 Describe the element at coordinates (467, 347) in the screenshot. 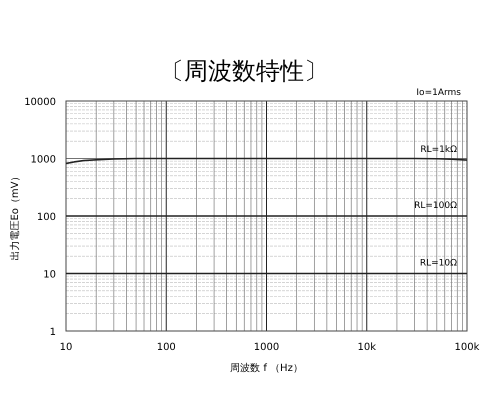

I see `x-tick-label: 100k` at that location.